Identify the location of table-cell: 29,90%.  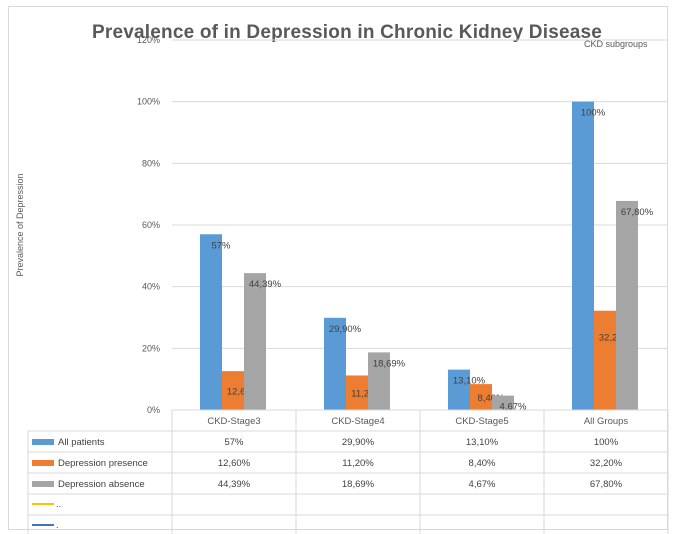
(358, 442).